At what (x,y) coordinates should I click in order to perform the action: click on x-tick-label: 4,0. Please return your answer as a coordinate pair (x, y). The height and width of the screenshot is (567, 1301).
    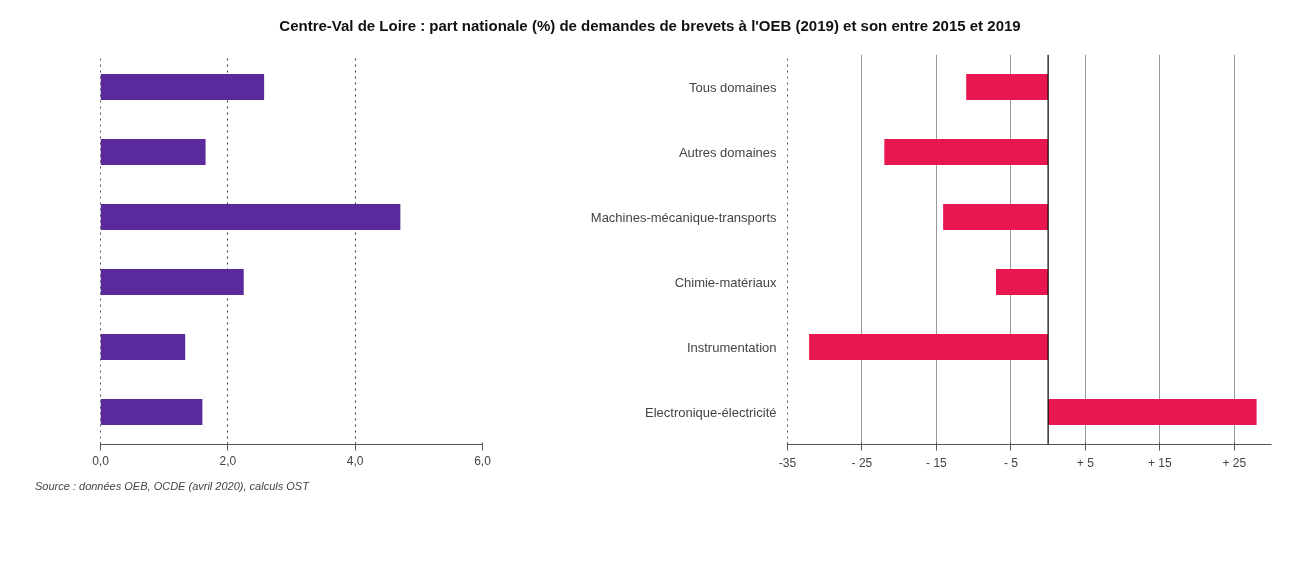
    Looking at the image, I should click on (355, 460).